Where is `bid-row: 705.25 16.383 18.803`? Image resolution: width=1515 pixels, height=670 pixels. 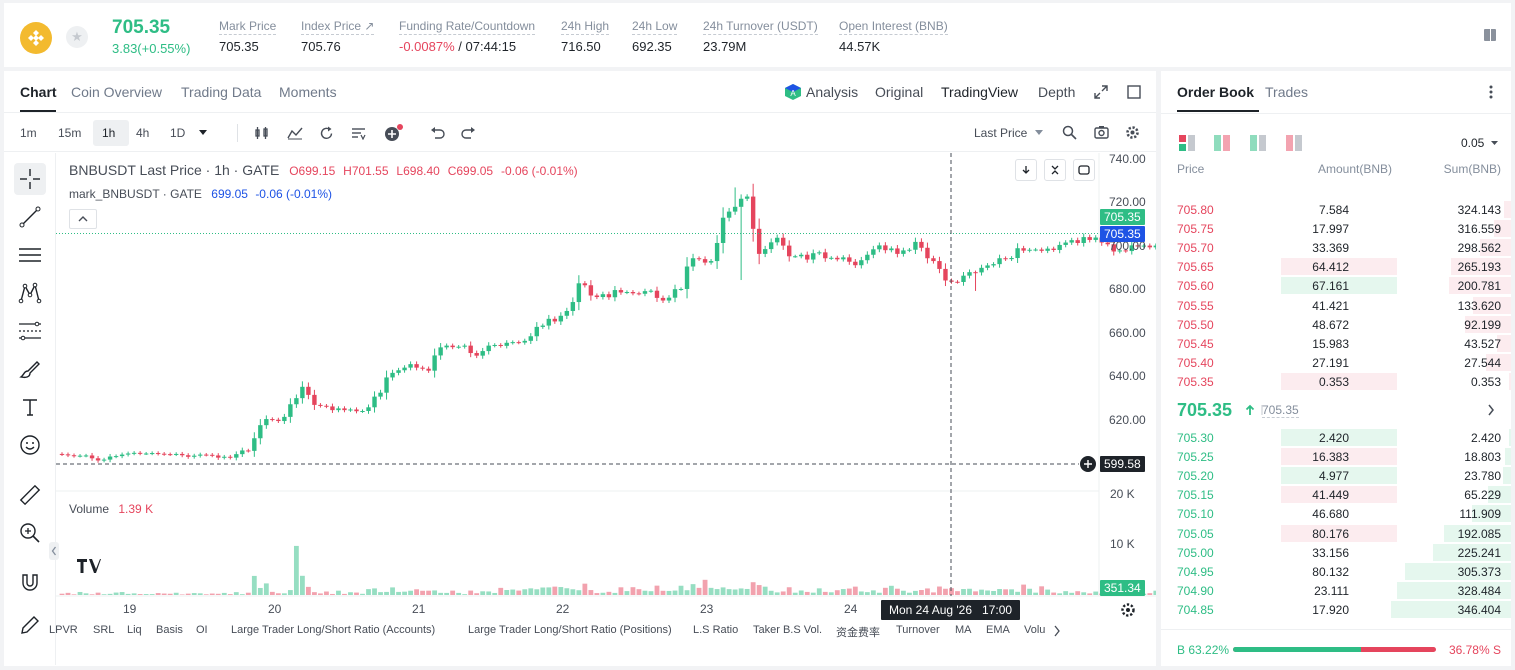 bid-row: 705.25 16.383 18.803 is located at coordinates (1336, 456).